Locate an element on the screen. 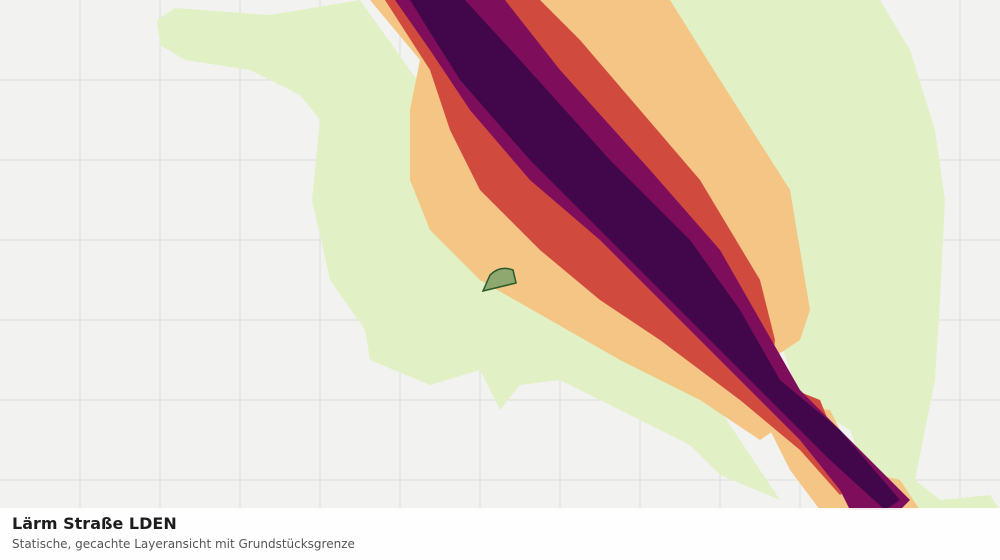 This screenshot has height=560, width=1000. parcel-boundary is located at coordinates (499, 280).